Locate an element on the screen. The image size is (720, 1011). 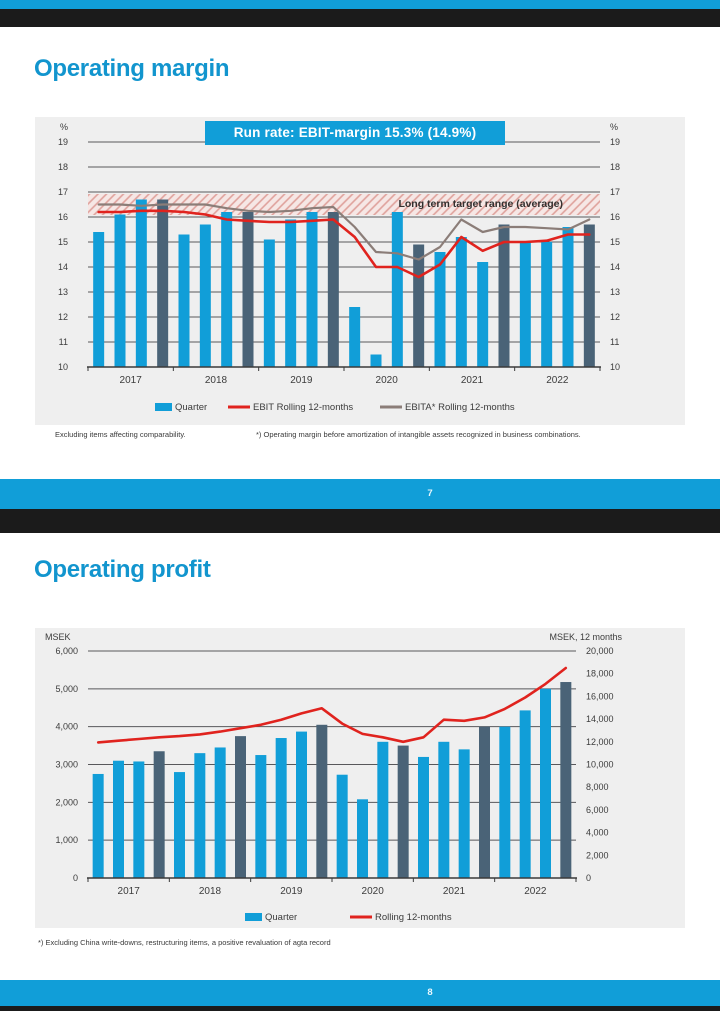
slide2-page-number: 8 is located at coordinates (430, 992).